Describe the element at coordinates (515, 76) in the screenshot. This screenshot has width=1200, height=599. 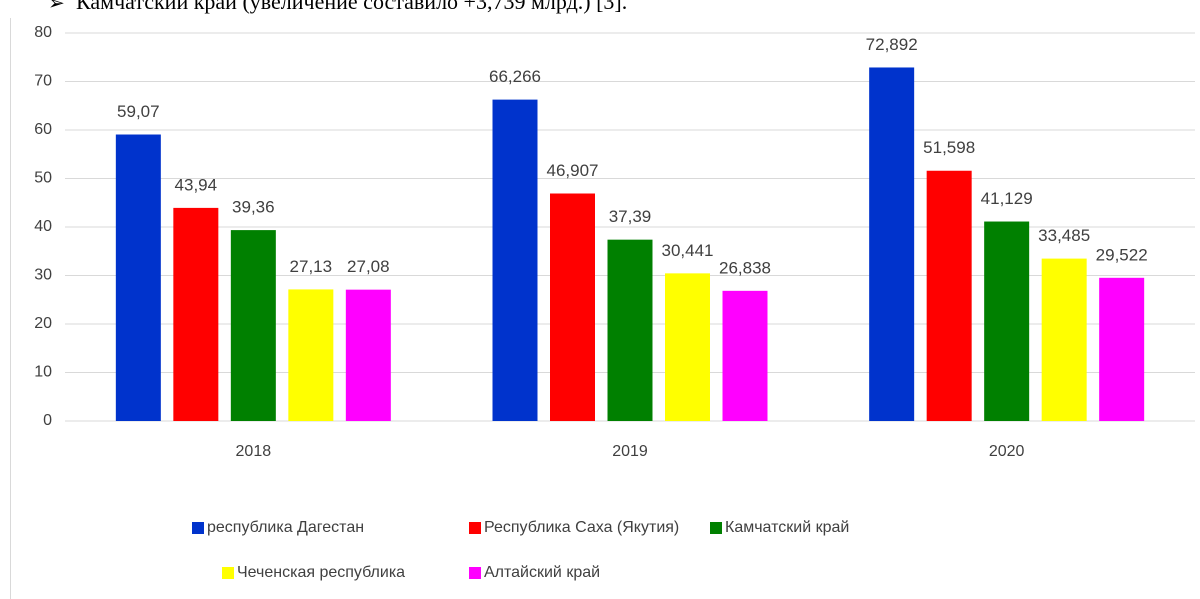
I see `data-label: 66,266` at that location.